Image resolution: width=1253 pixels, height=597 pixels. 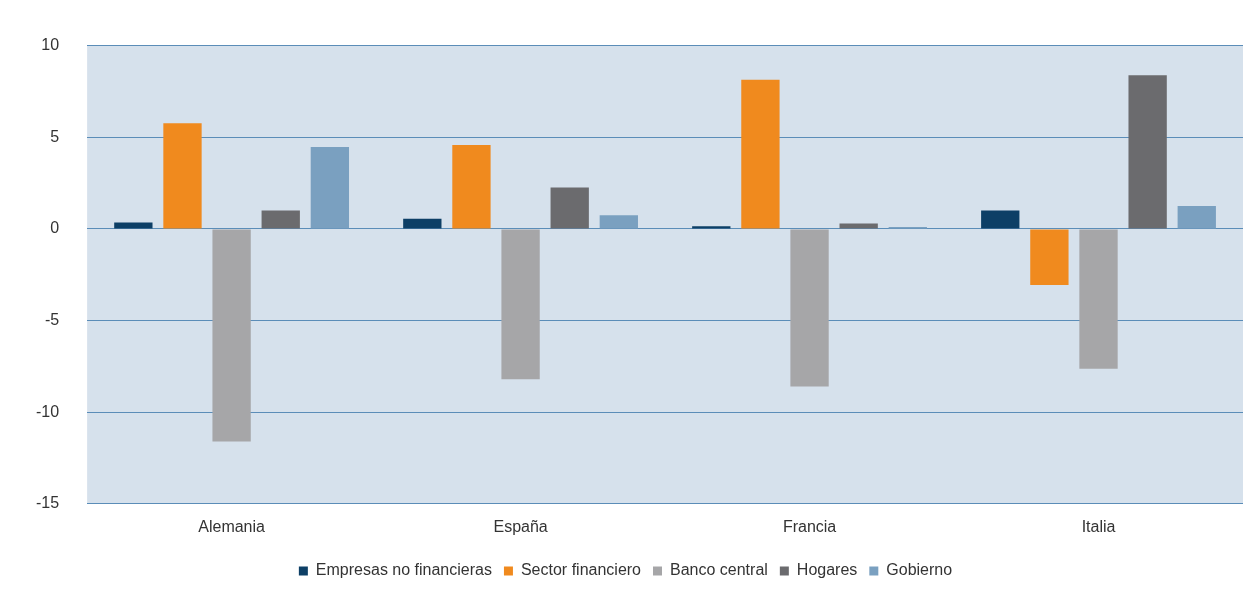 I want to click on x-tick-label: Francia, so click(x=809, y=526).